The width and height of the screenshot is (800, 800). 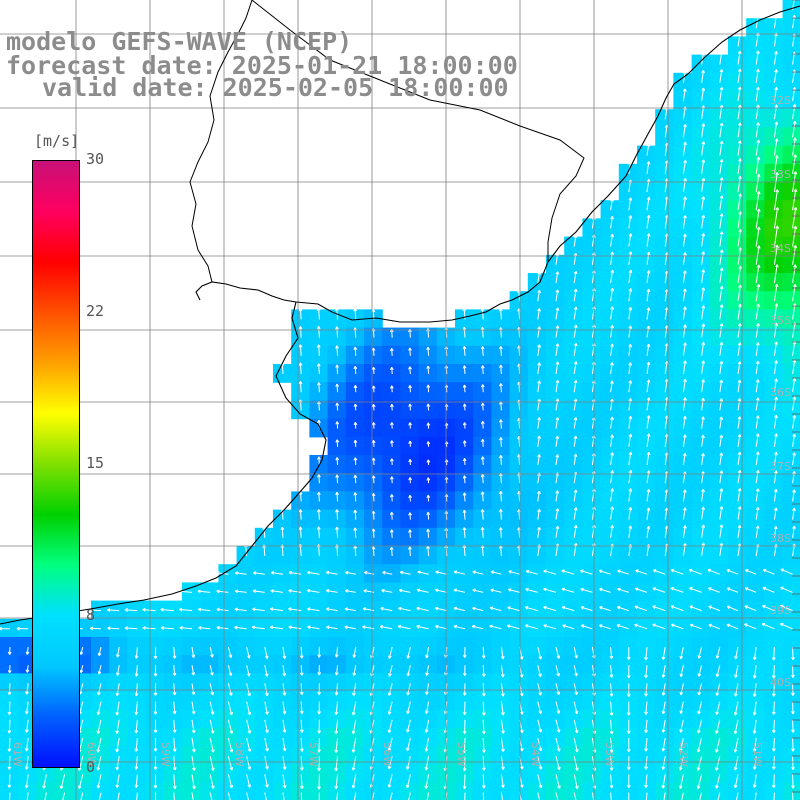 What do you see at coordinates (780, 100) in the screenshot?
I see `lat-label: 32S` at bounding box center [780, 100].